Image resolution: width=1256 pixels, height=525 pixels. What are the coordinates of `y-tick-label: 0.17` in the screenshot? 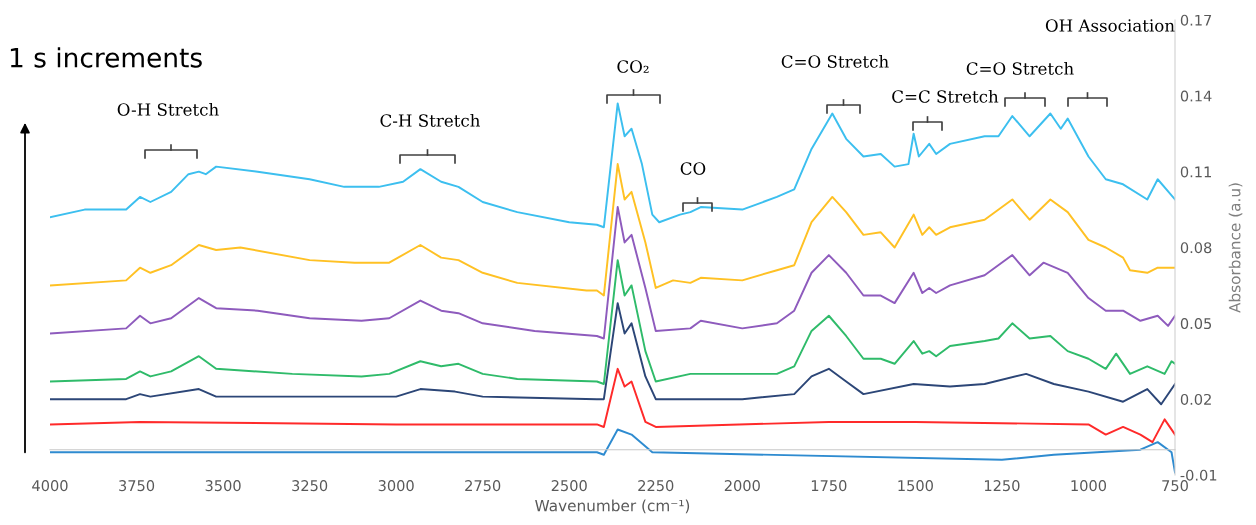 It's located at (1196, 20).